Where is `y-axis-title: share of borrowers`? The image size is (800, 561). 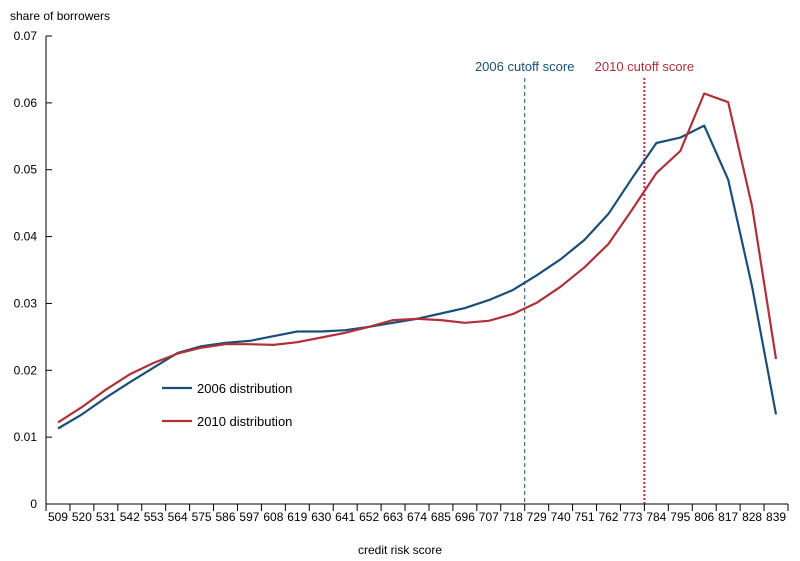 y-axis-title: share of borrowers is located at coordinates (60, 16).